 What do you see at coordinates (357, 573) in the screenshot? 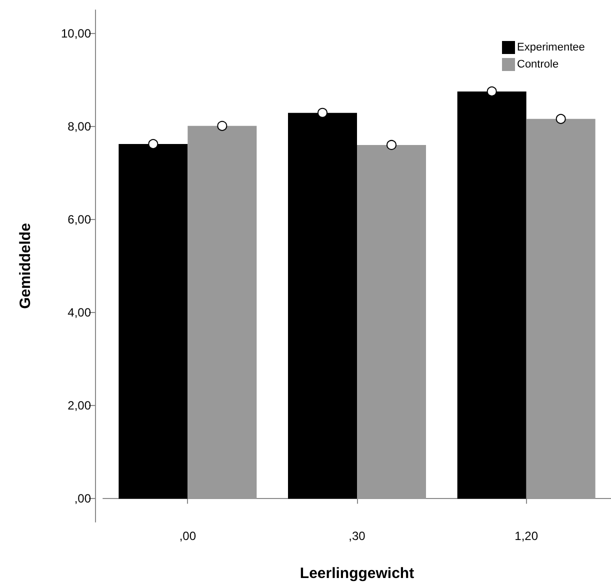
I see `x-axis-title: Leerlinggewicht` at bounding box center [357, 573].